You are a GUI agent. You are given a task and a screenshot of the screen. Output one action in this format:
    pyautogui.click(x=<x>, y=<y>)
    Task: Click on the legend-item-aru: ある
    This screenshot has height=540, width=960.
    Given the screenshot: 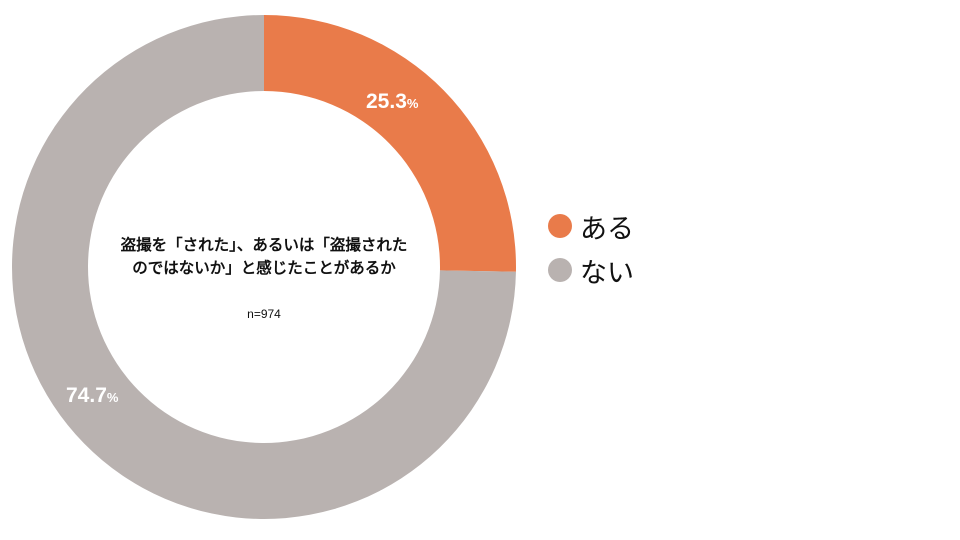 What is the action you would take?
    pyautogui.click(x=591, y=226)
    